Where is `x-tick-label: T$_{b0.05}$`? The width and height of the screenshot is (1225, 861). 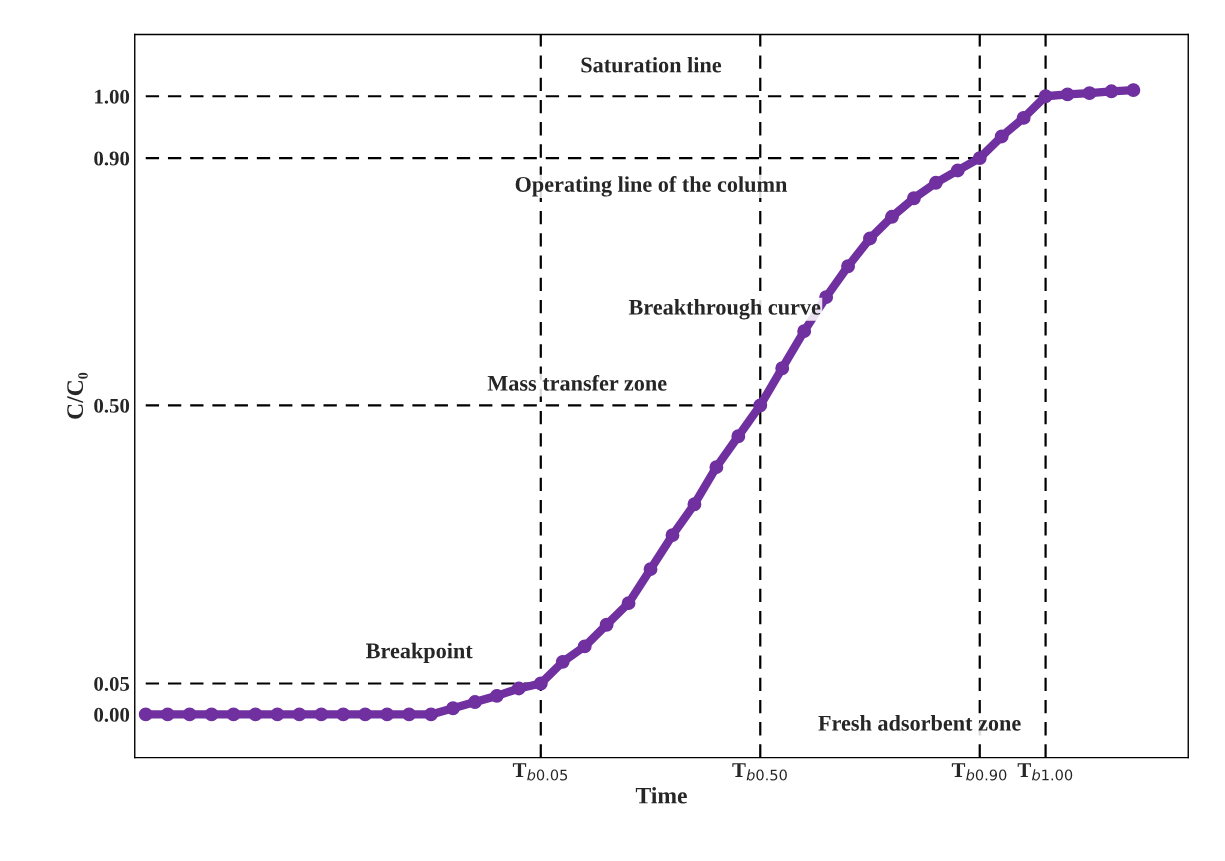 x-tick-label: T$_{b0.05}$ is located at coordinates (540, 772).